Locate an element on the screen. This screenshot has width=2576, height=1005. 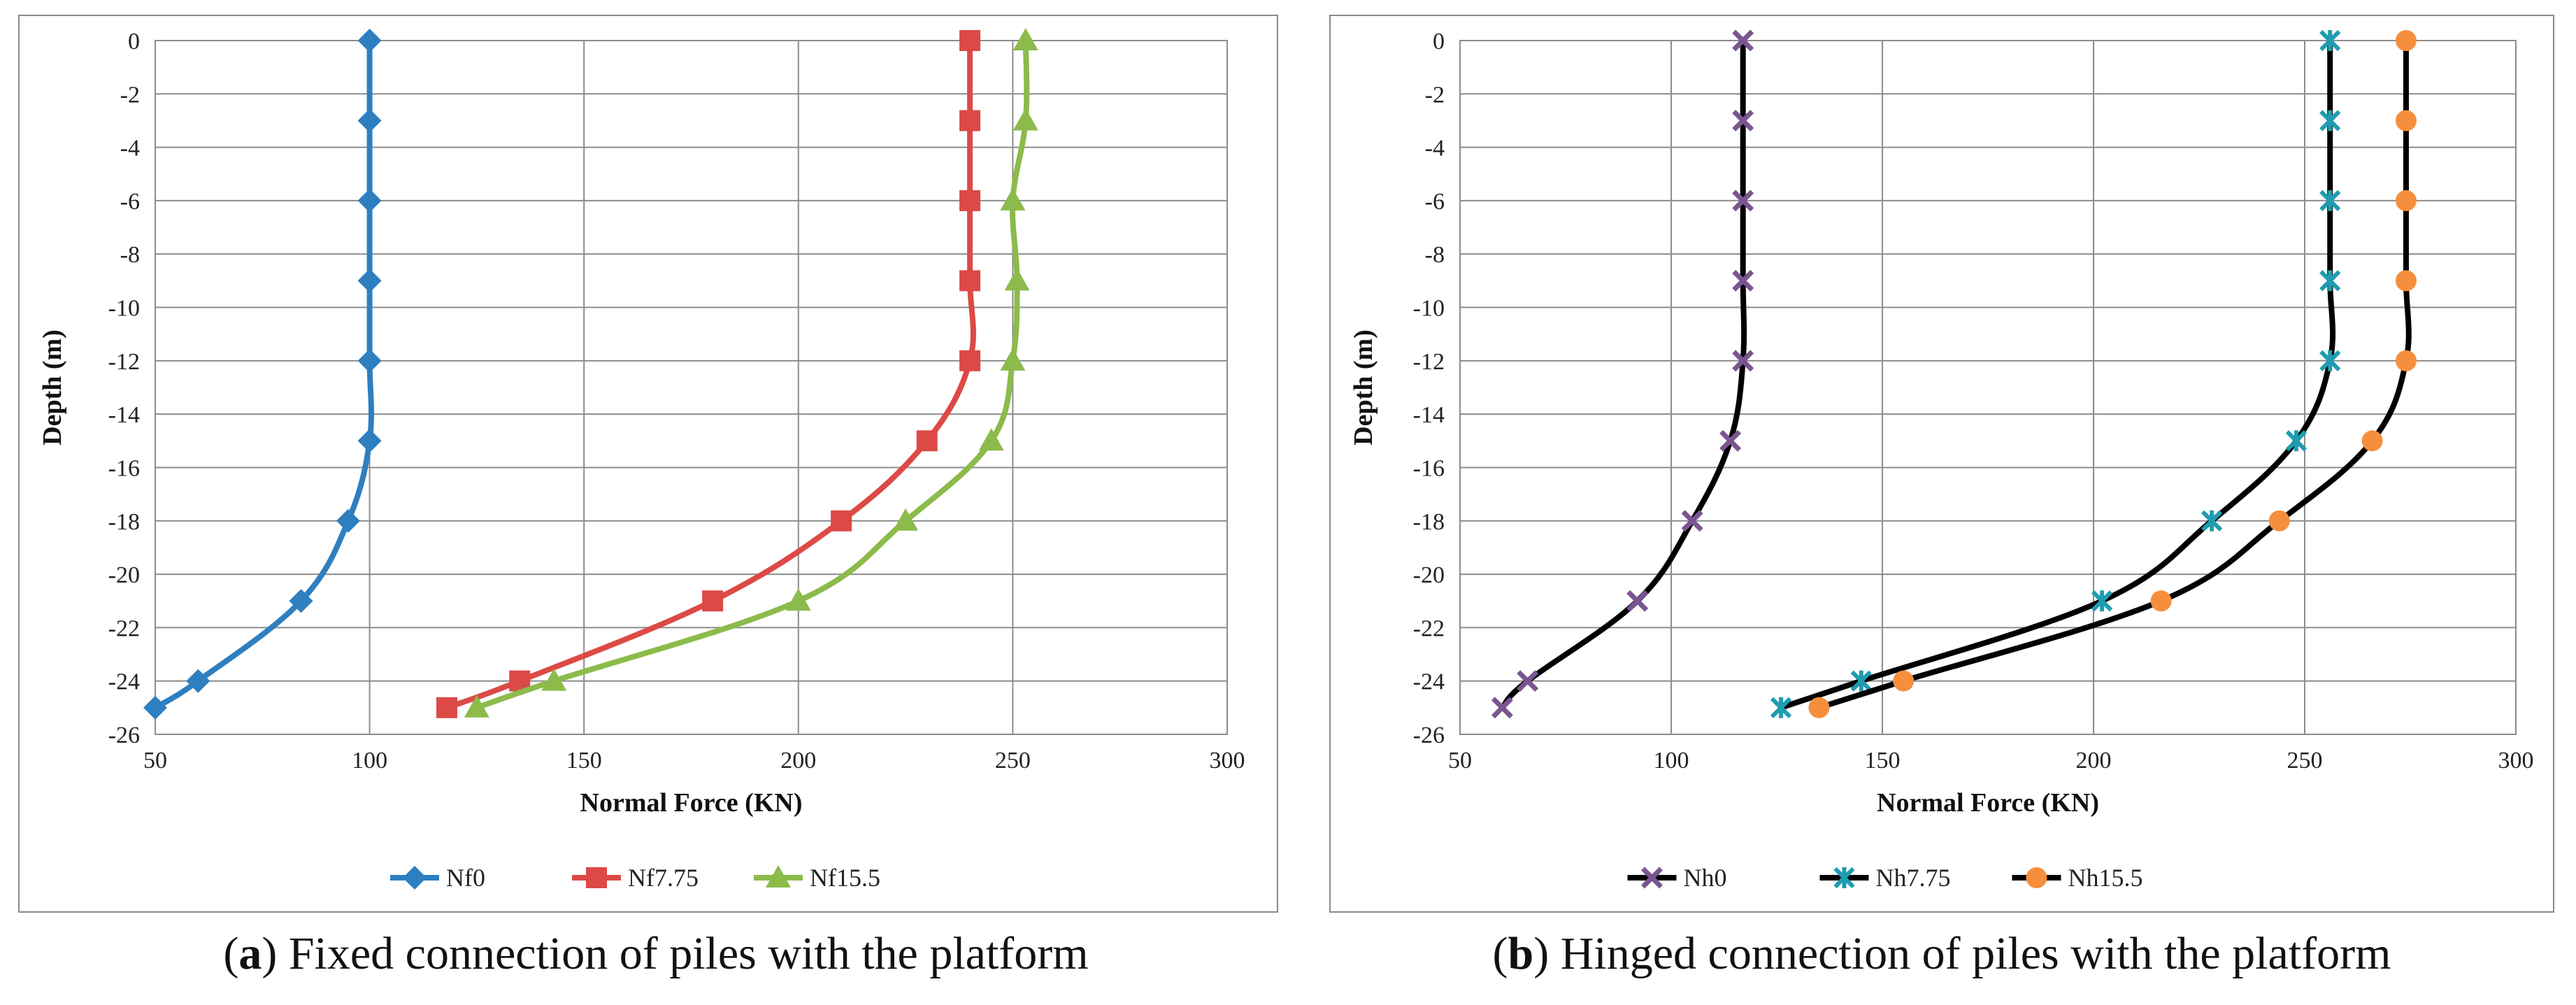
legend-label: Nf0 is located at coordinates (465, 878).